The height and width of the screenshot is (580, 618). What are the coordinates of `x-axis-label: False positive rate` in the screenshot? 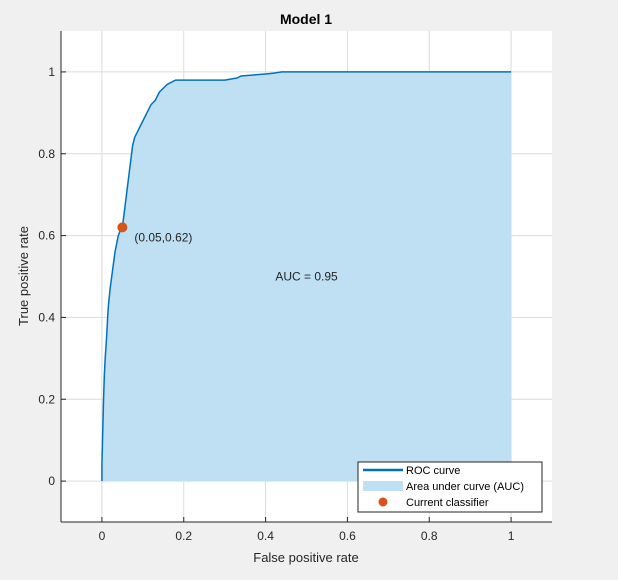 It's located at (306, 557).